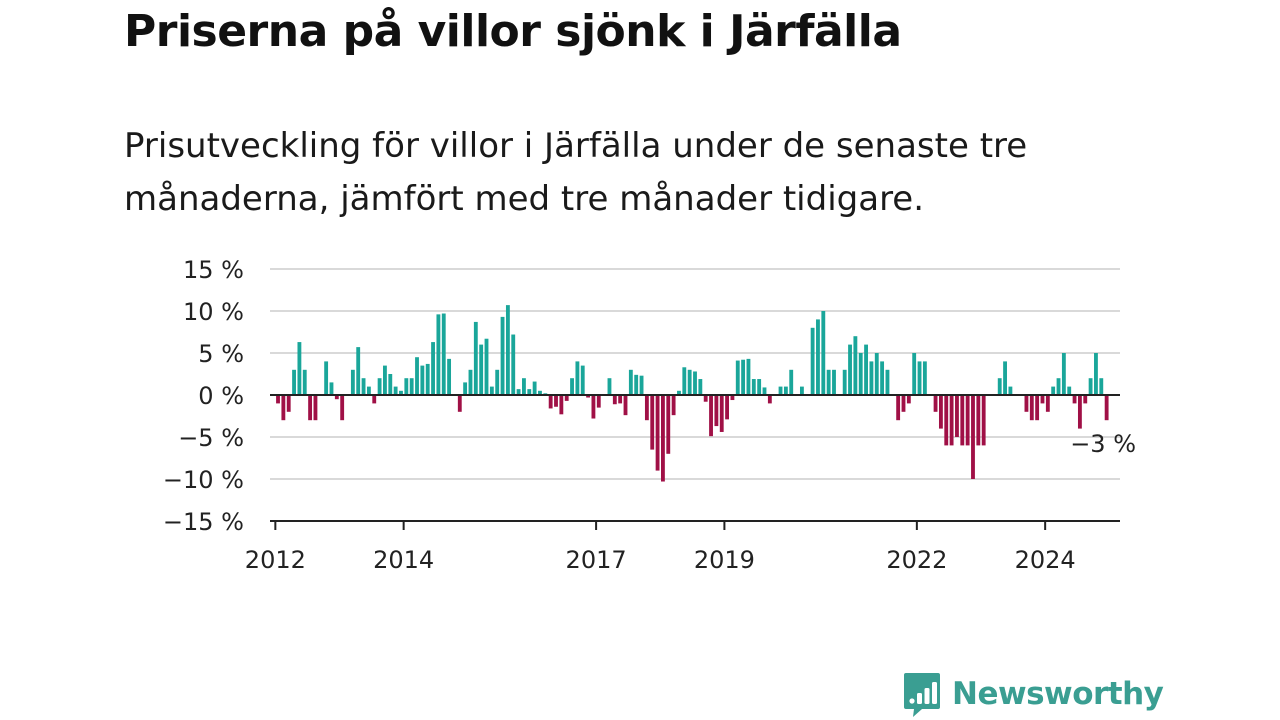 This screenshot has width=1280, height=720. What do you see at coordinates (660, 547) in the screenshot?
I see `x-axis-ticks: 2012 2014 2017 2019 2022 2024` at bounding box center [660, 547].